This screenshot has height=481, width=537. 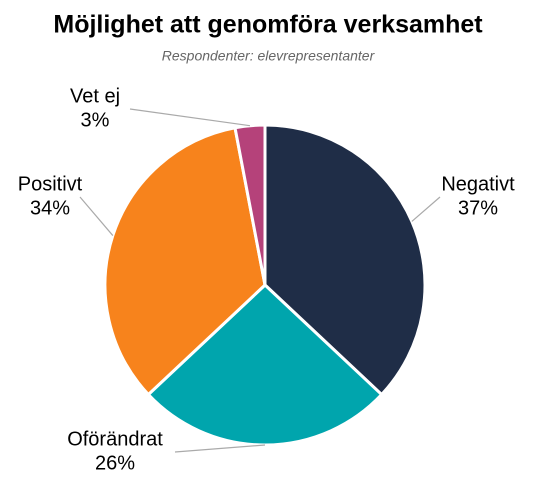 What do you see at coordinates (269, 56) in the screenshot?
I see `chart-subtitle: Respondenter: elevrepresentanter` at bounding box center [269, 56].